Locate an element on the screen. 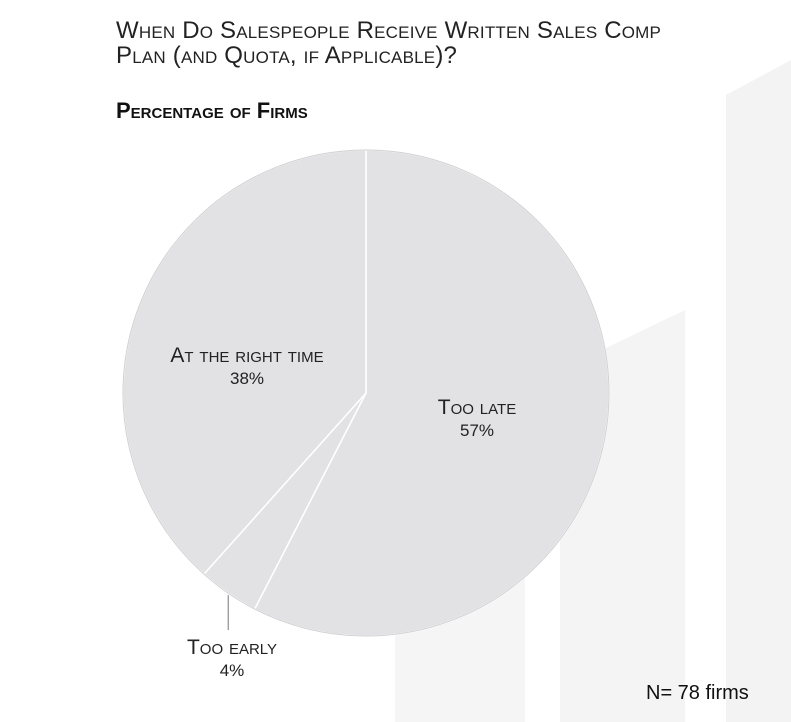 The image size is (791, 722). slice-label-at-the-right-time: At the right time is located at coordinates (246, 355).